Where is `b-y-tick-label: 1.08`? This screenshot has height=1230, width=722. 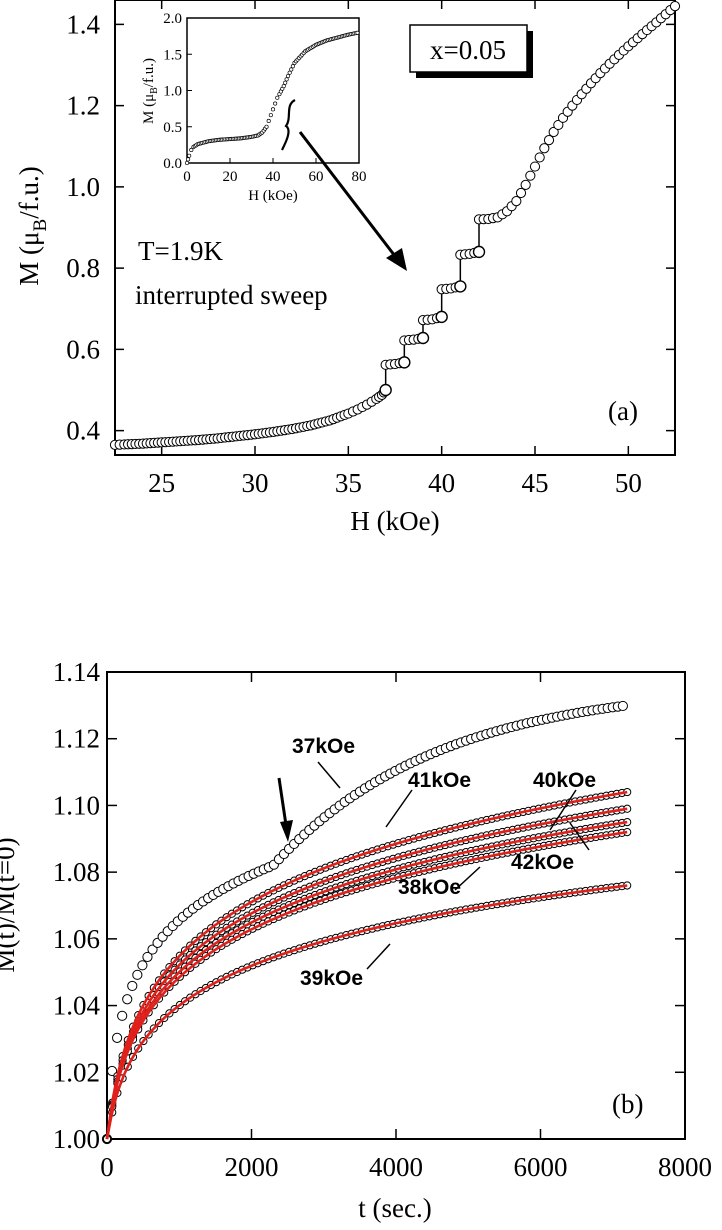
b-y-tick-label: 1.08 is located at coordinates (76, 872).